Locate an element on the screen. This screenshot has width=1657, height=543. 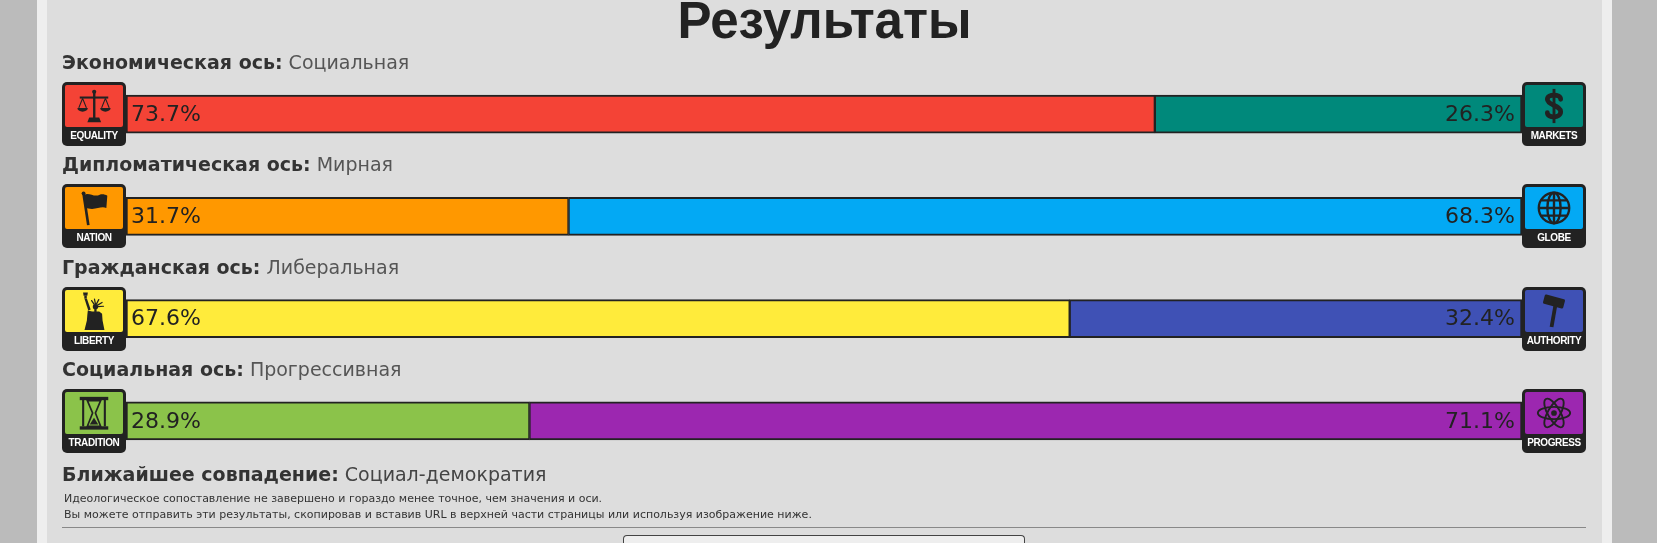
y-tick-label: Гражданская ось: Либеральная is located at coordinates (231, 266).